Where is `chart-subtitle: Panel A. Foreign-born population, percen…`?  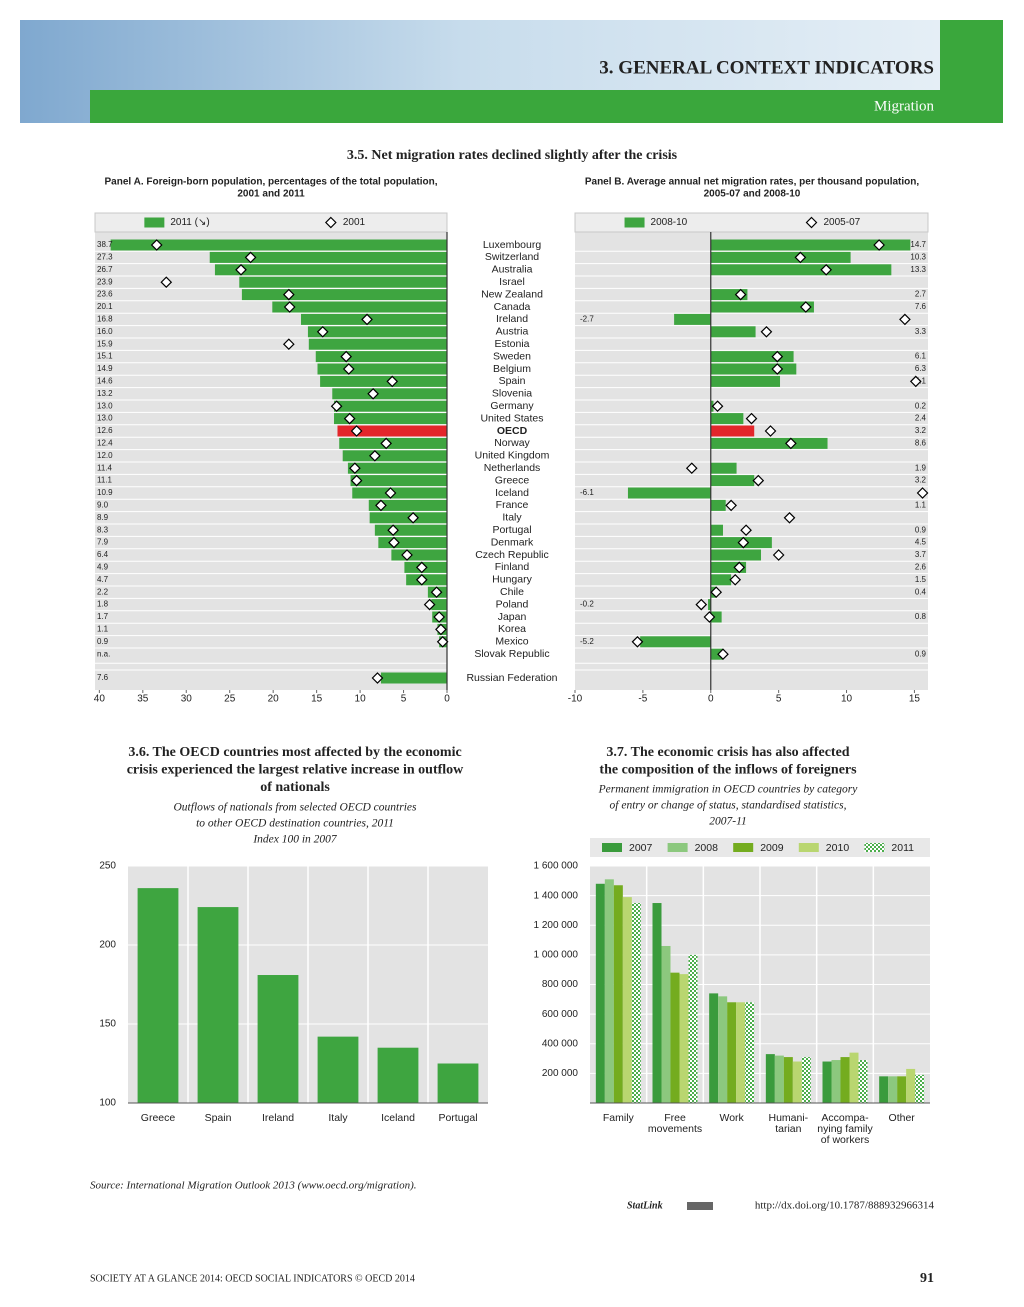
chart-subtitle: Panel A. Foreign-born population, percen… is located at coordinates (271, 182).